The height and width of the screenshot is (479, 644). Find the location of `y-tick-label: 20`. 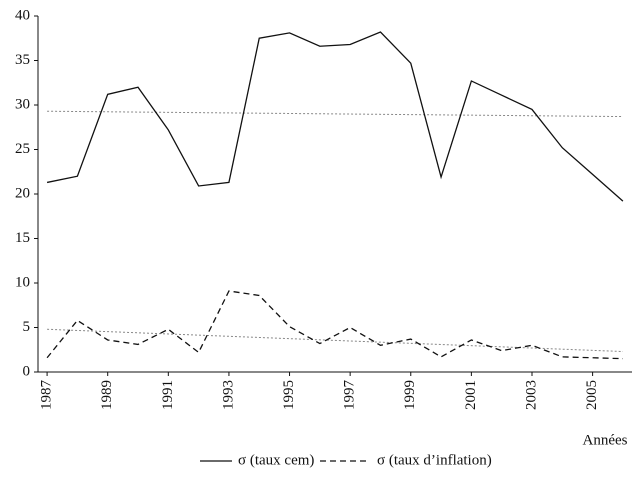

y-tick-label: 20 is located at coordinates (22, 193).